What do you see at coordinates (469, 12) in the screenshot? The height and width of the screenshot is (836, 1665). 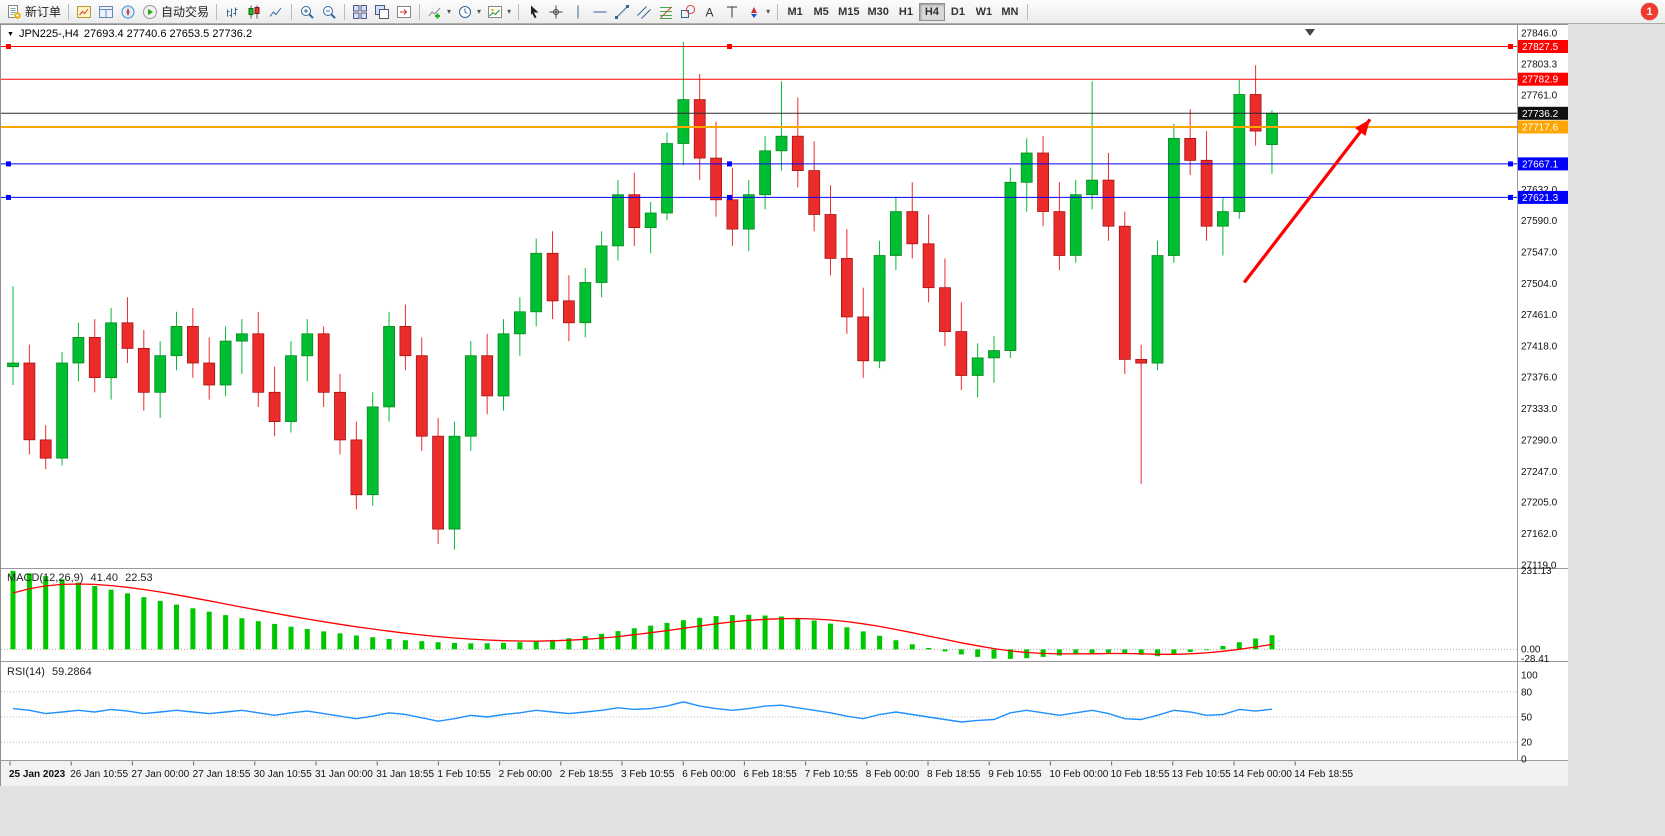 I see `periods-button: ▾` at bounding box center [469, 12].